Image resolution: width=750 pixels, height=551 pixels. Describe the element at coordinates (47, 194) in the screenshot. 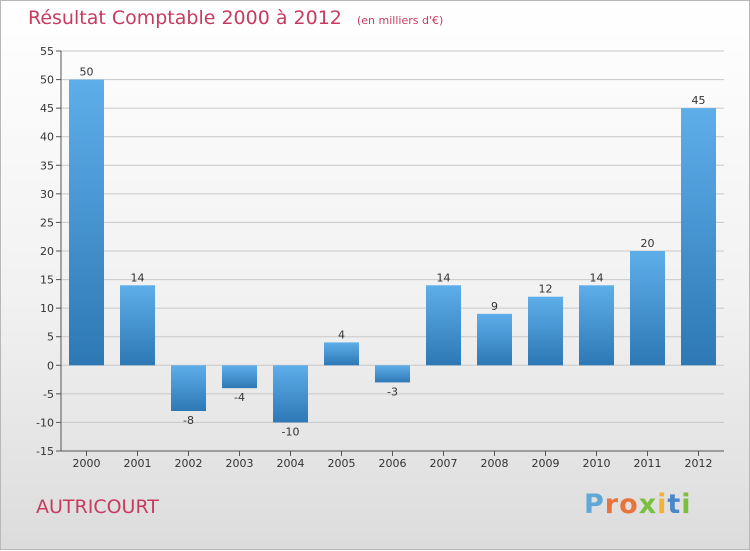

I see `y-tick-label: 30` at that location.